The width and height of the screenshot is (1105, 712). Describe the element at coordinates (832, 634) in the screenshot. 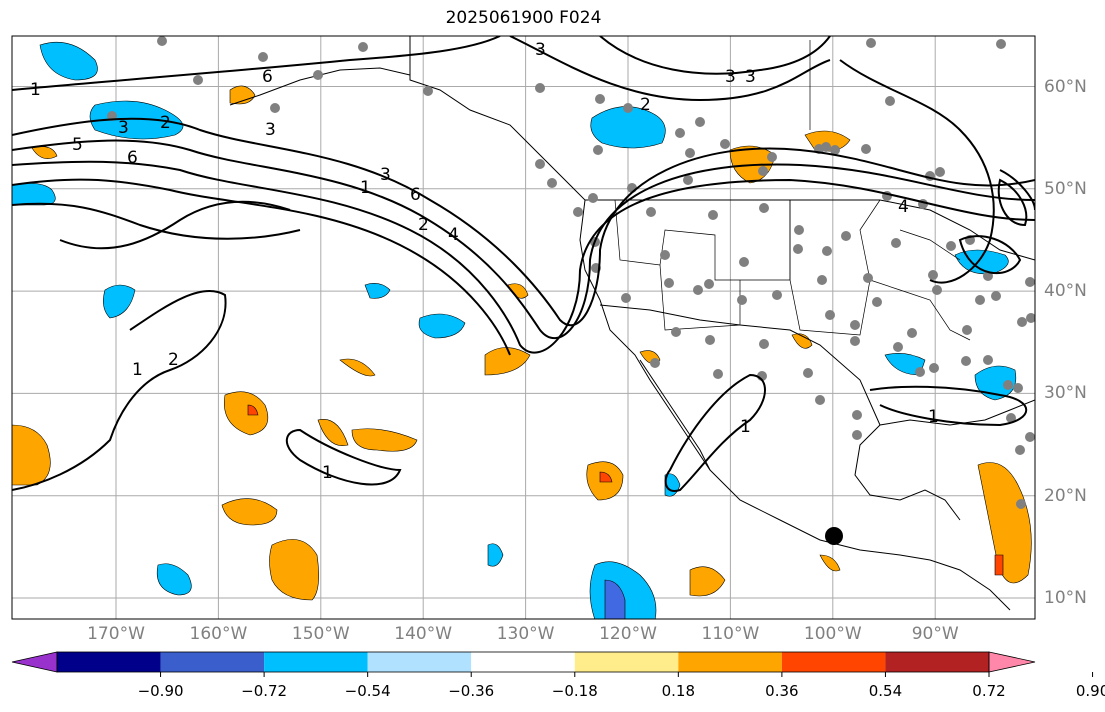

I see `longitude-label: 100°W` at that location.